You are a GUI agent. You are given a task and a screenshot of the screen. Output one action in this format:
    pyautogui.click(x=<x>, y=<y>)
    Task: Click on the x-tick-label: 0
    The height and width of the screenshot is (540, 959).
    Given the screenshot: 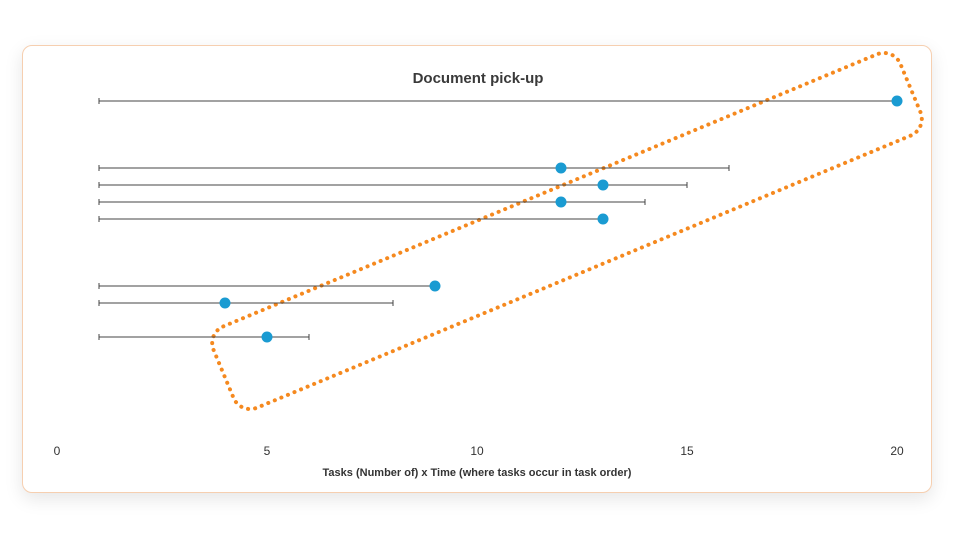 What is the action you would take?
    pyautogui.click(x=57, y=451)
    